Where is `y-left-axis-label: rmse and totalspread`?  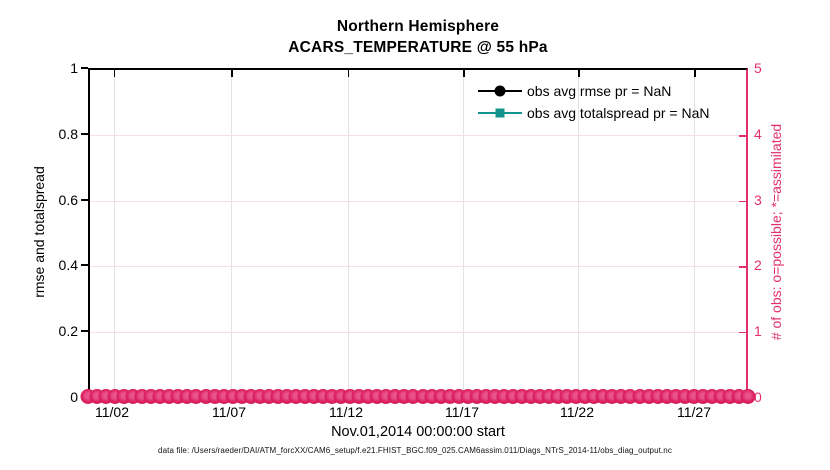
y-left-axis-label: rmse and totalspread is located at coordinates (39, 232).